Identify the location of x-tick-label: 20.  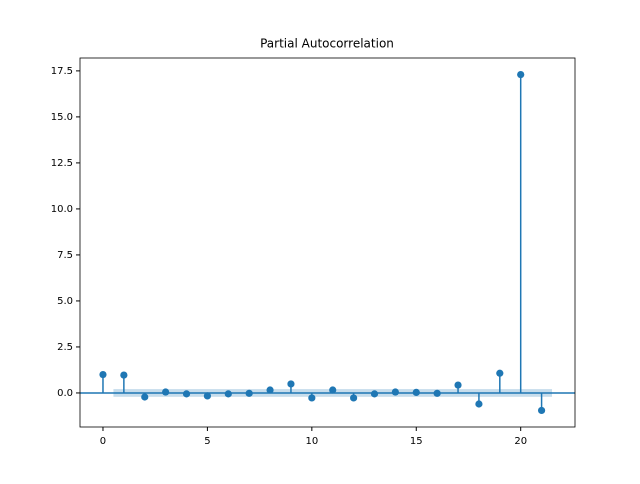
(520, 441).